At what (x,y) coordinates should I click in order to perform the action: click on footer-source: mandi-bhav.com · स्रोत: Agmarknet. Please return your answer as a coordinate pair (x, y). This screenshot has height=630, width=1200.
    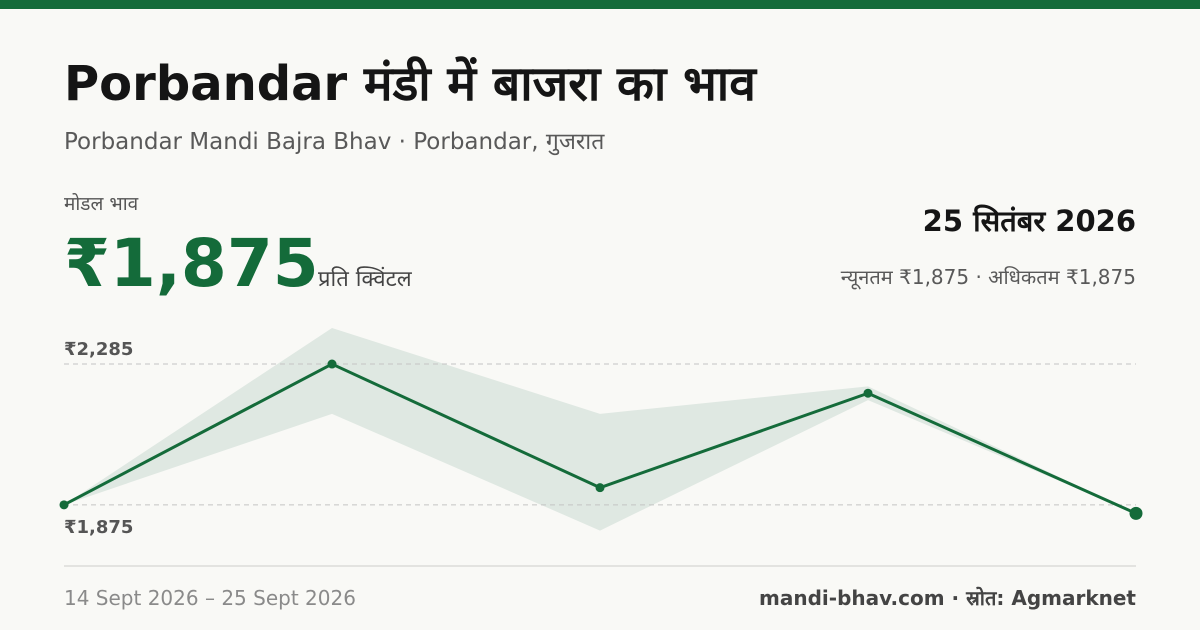
    Looking at the image, I should click on (947, 598).